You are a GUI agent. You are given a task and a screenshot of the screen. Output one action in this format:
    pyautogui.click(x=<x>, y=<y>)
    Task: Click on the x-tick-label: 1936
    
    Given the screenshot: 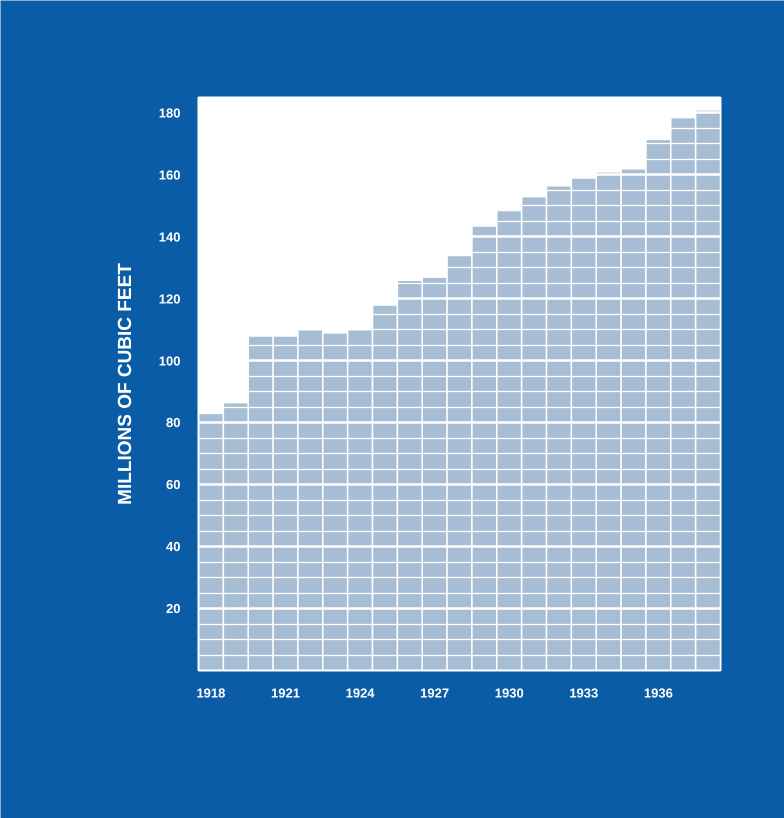 What is the action you would take?
    pyautogui.click(x=658, y=693)
    